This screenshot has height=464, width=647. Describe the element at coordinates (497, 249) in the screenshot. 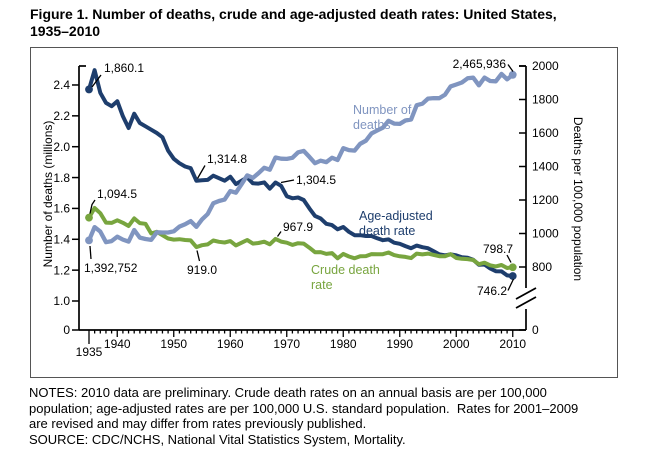

I see `annotation-crude-2010: 798.7` at that location.